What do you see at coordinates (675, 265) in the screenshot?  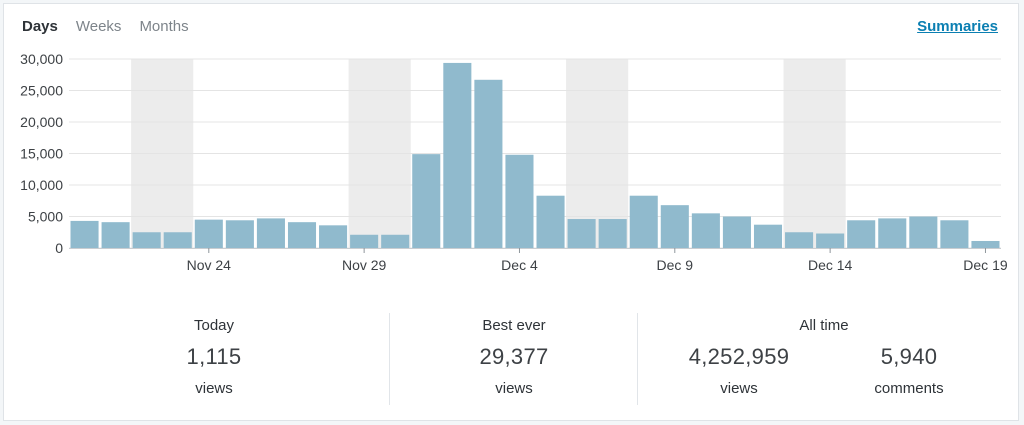 I see `x-tick-label: Dec 9` at bounding box center [675, 265].